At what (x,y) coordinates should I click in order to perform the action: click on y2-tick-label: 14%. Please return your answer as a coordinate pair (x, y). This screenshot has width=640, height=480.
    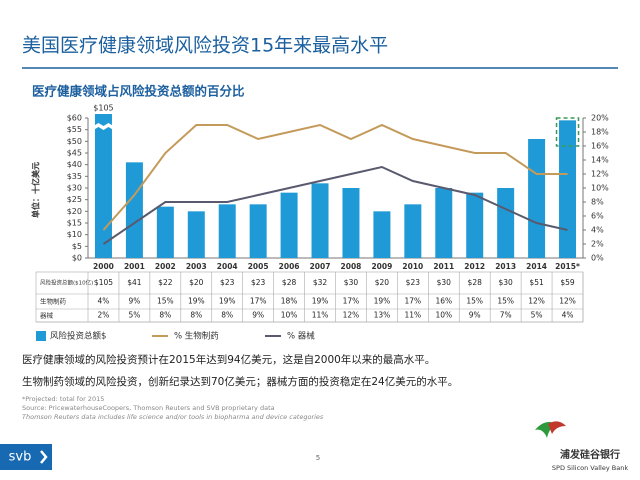
    Looking at the image, I should click on (600, 160).